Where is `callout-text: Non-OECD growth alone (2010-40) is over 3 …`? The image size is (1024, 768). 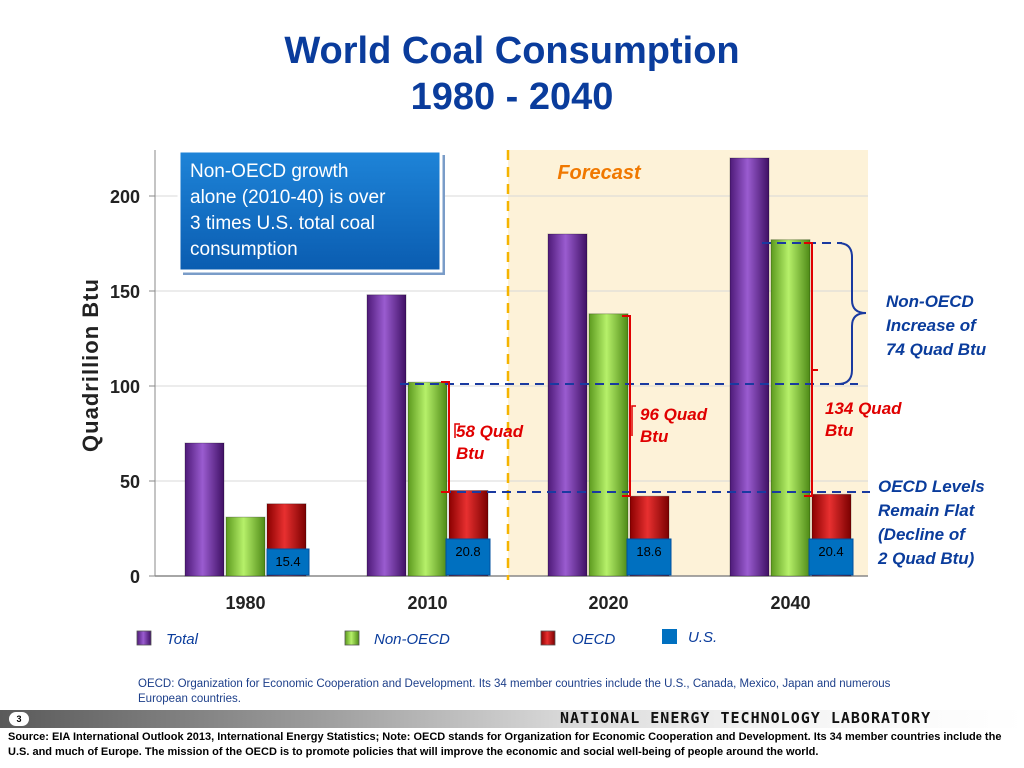
callout-text: Non-OECD growth alone (2010-40) is over 3 … is located at coordinates (288, 210).